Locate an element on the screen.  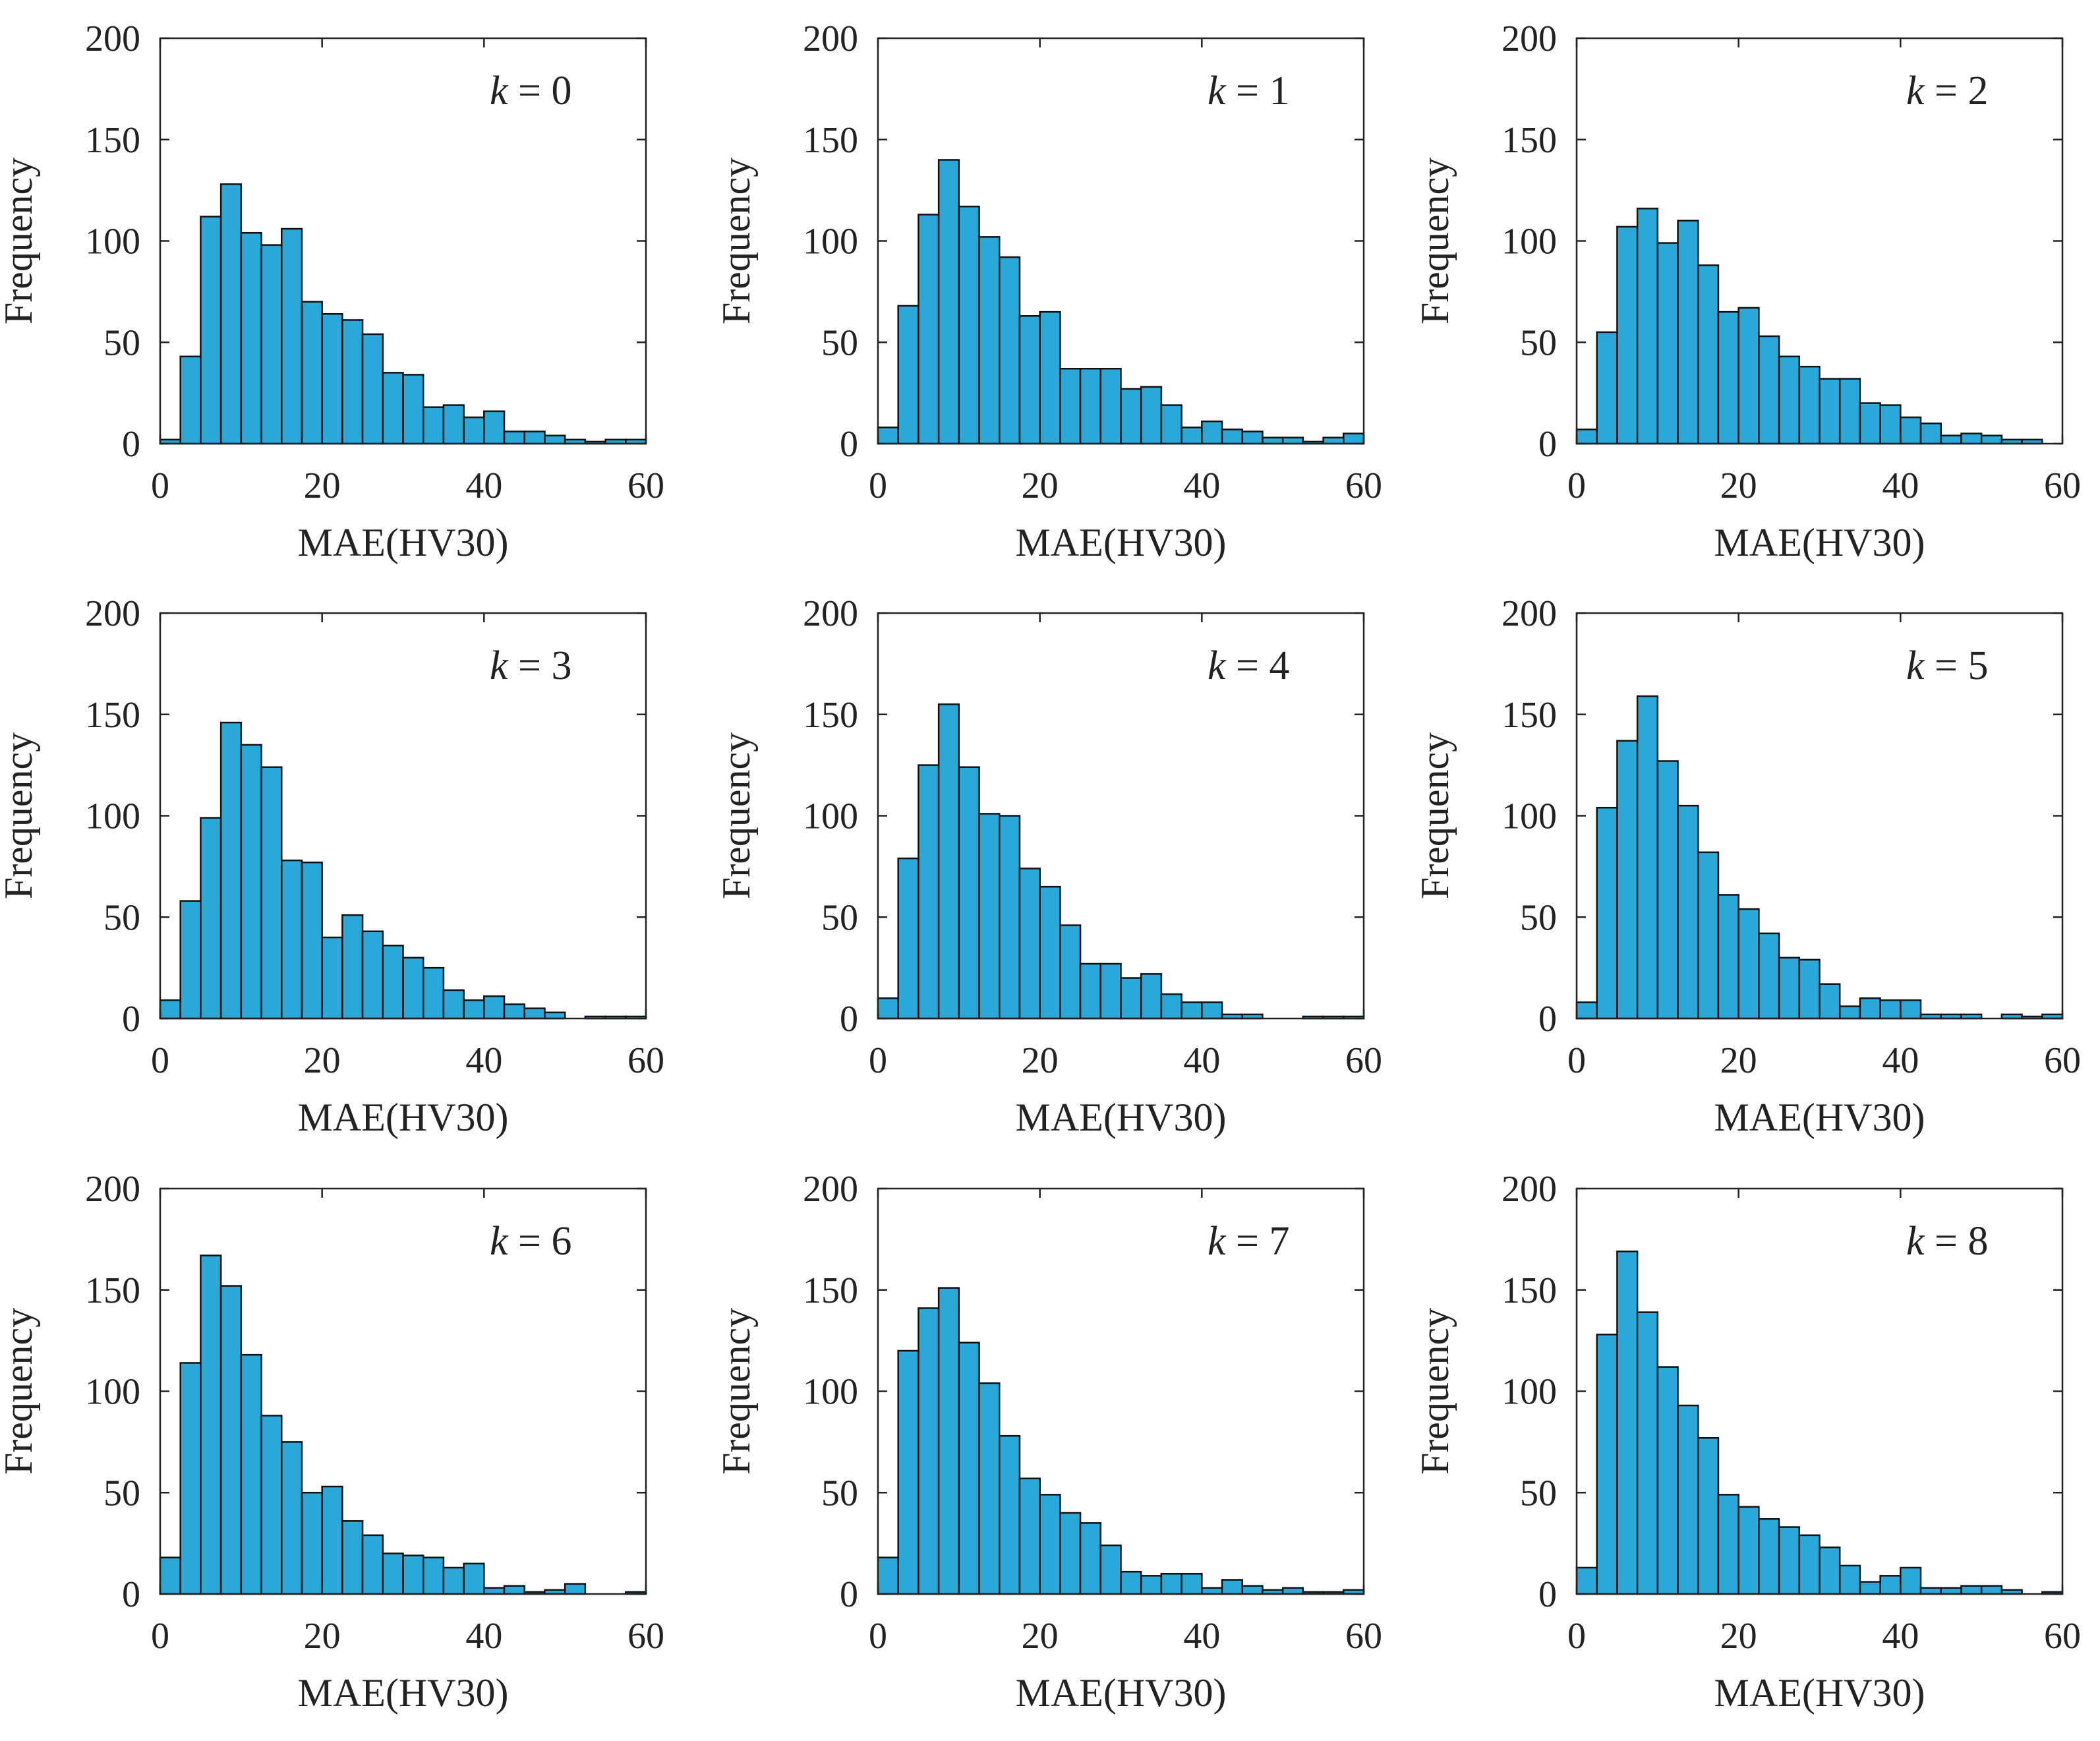
panel-label: k = 6 is located at coordinates (531, 1242).